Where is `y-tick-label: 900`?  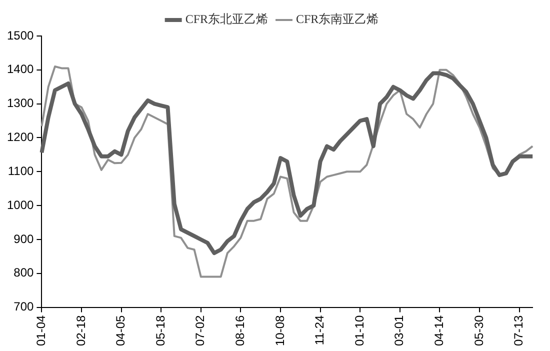 y-tick-label: 900 is located at coordinates (24, 239).